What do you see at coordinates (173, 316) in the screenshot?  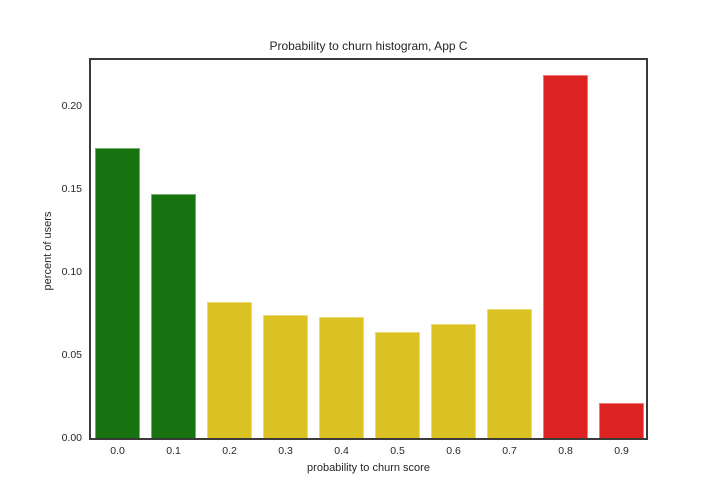 I see `bar-0.1` at bounding box center [173, 316].